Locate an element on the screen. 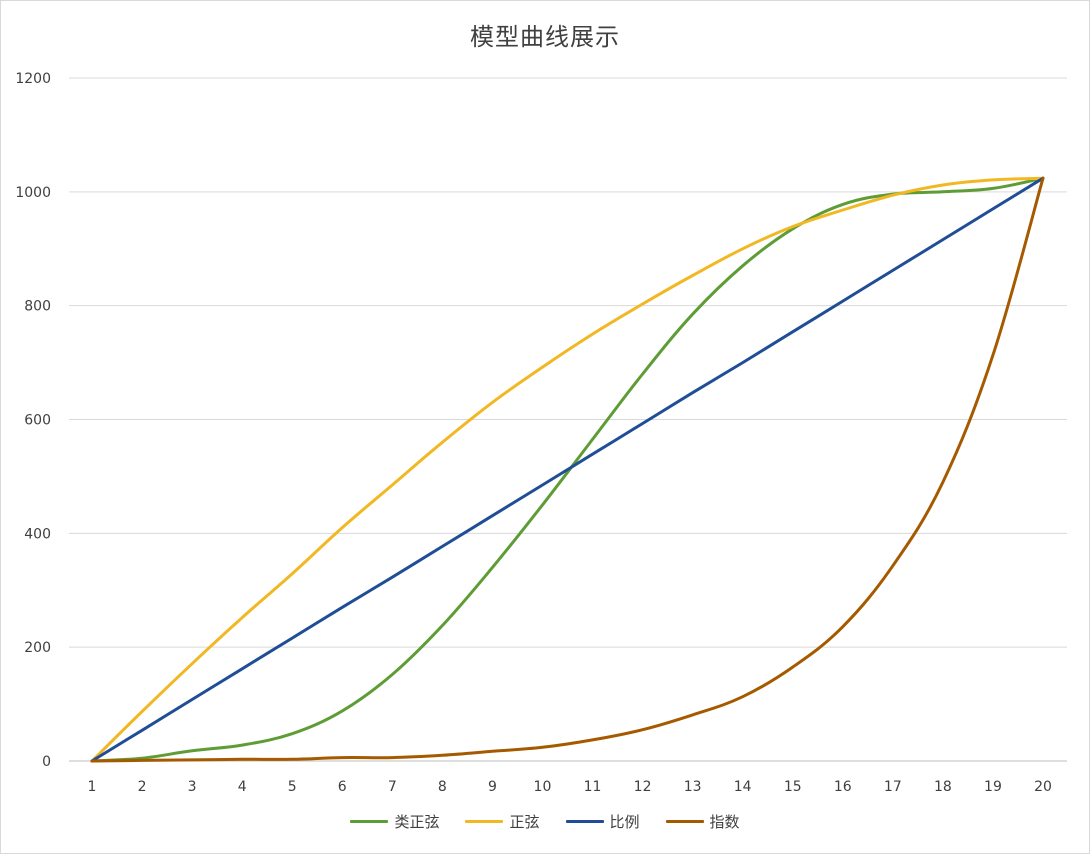 This screenshot has width=1090, height=854. x-tick-label: 14 is located at coordinates (743, 787).